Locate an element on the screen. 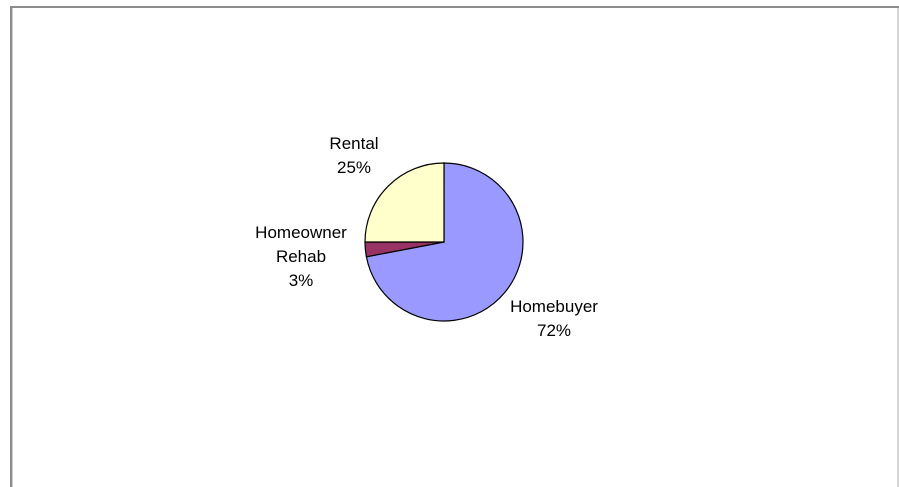 This screenshot has height=487, width=899. frame-top-border is located at coordinates (454, 7).